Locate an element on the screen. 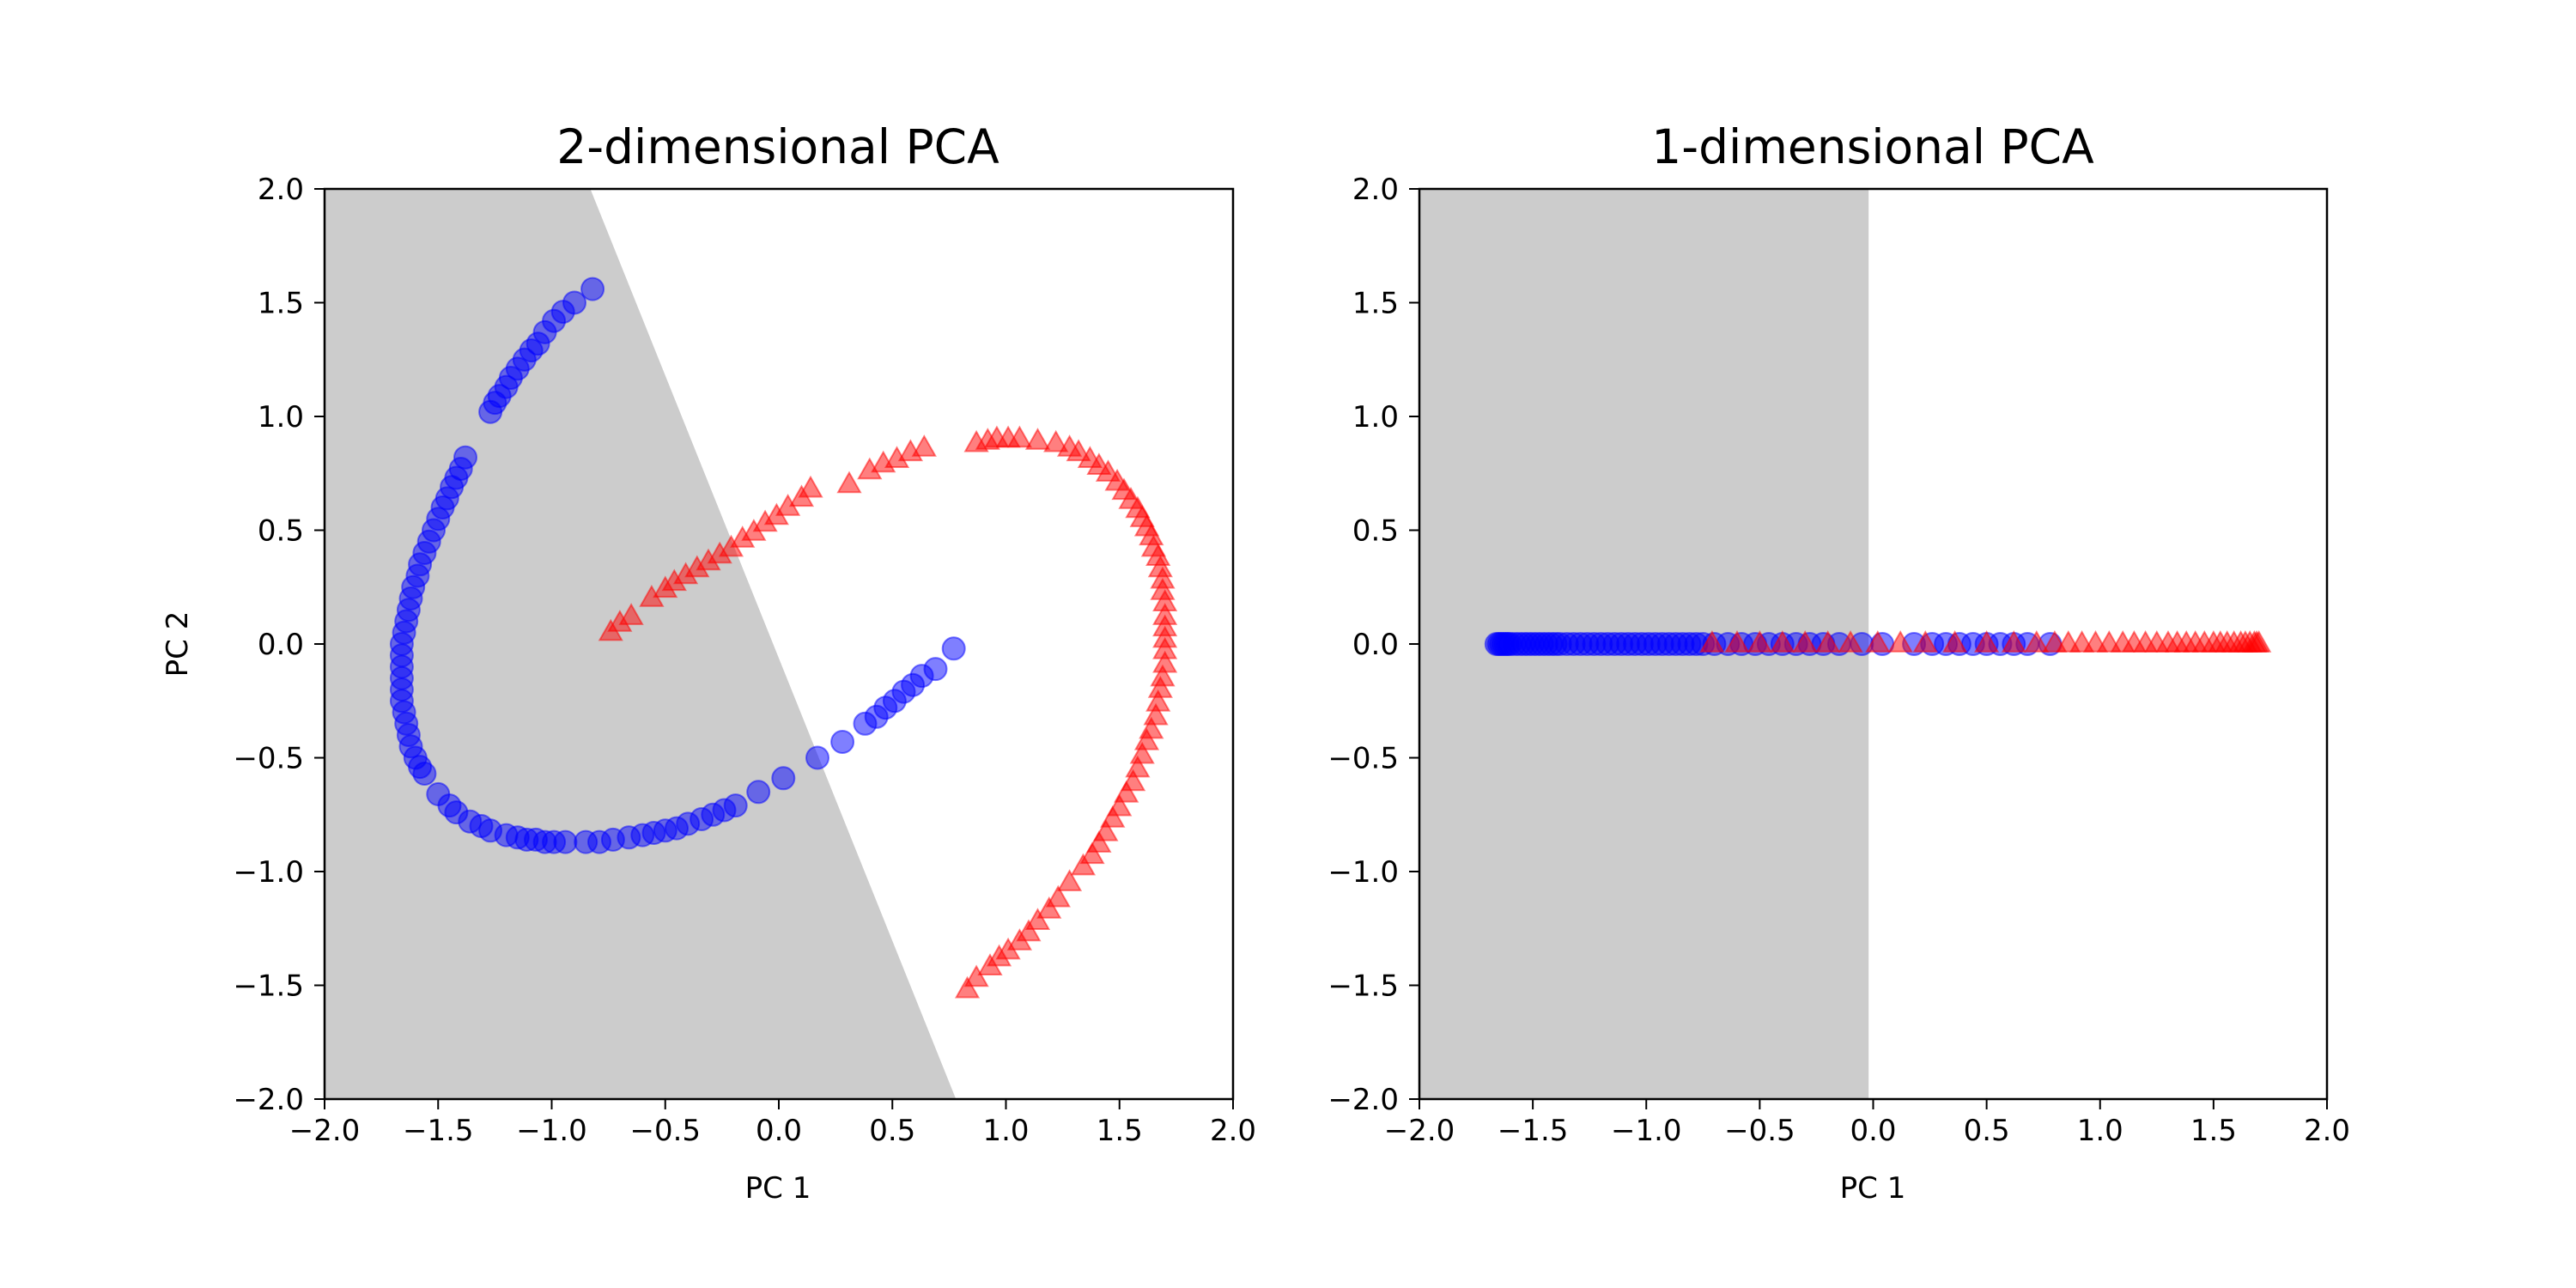 This screenshot has height=1288, width=2576. class-0-series is located at coordinates (678, 565).